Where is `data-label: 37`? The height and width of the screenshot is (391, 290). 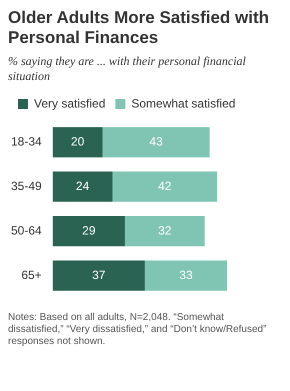 data-label: 37 is located at coordinates (99, 275).